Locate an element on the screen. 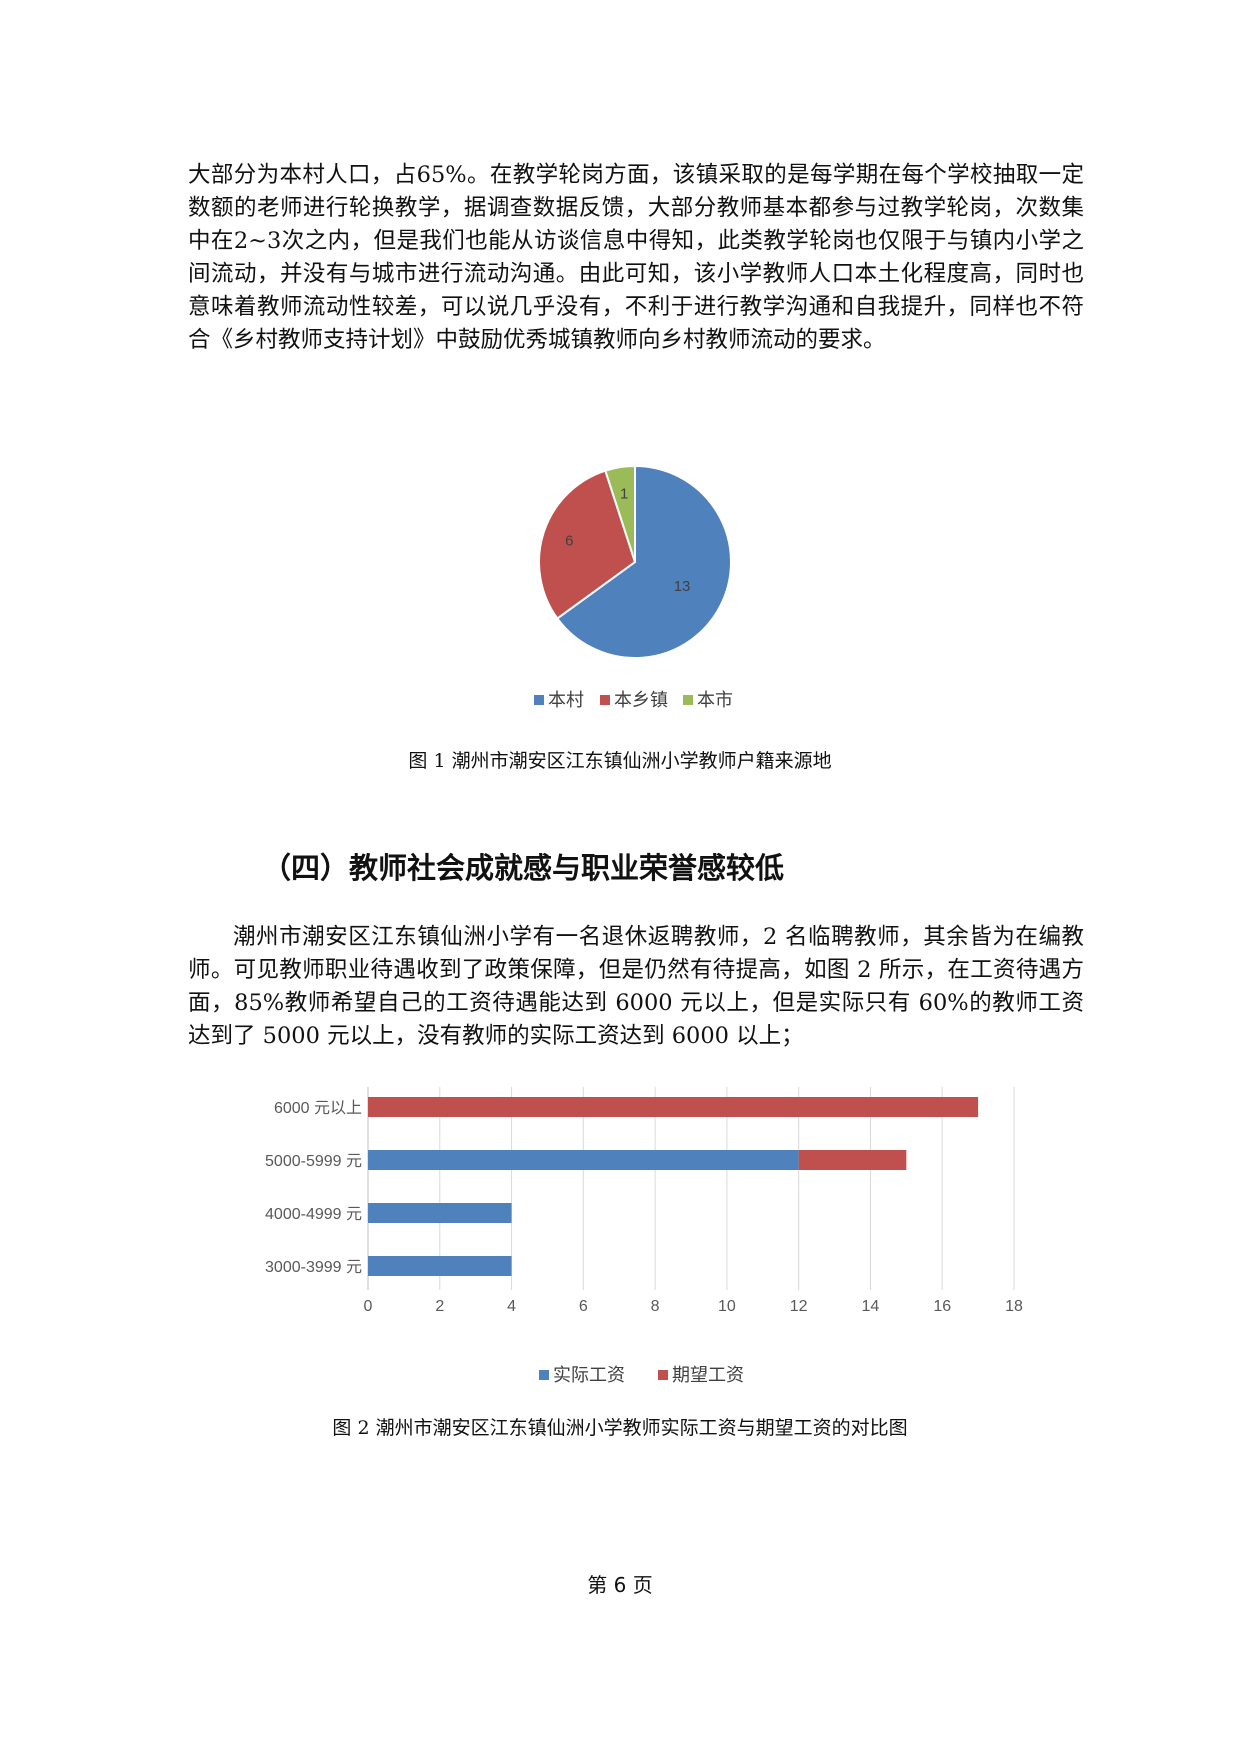  pie-data-label: 1 is located at coordinates (624, 494).